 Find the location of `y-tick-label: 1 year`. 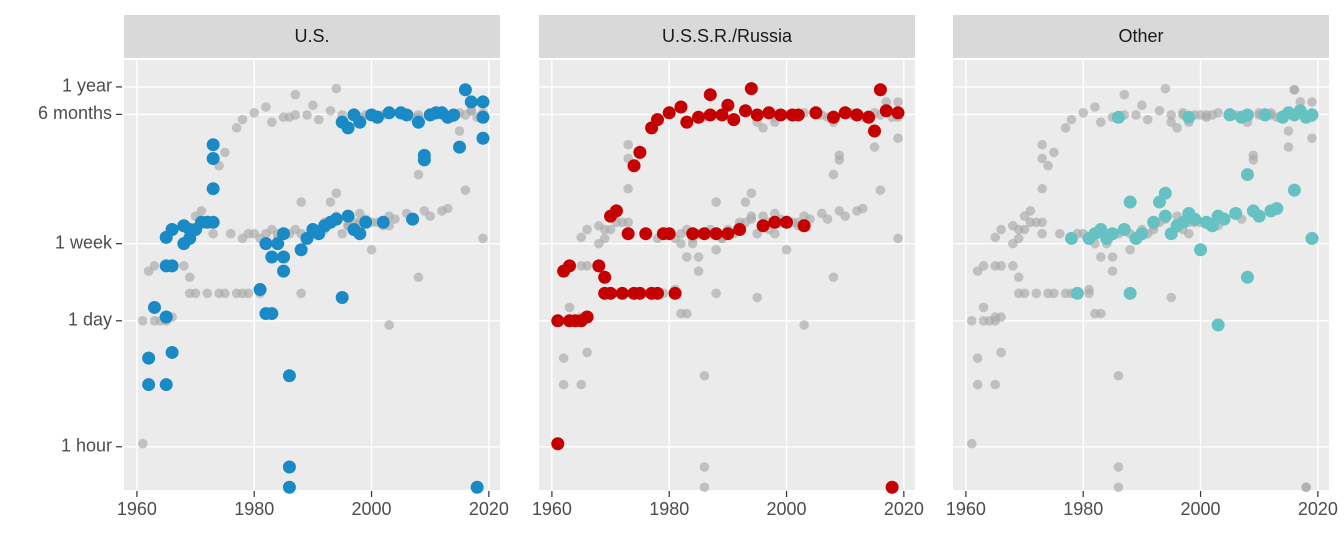

y-tick-label: 1 year is located at coordinates (87, 86).